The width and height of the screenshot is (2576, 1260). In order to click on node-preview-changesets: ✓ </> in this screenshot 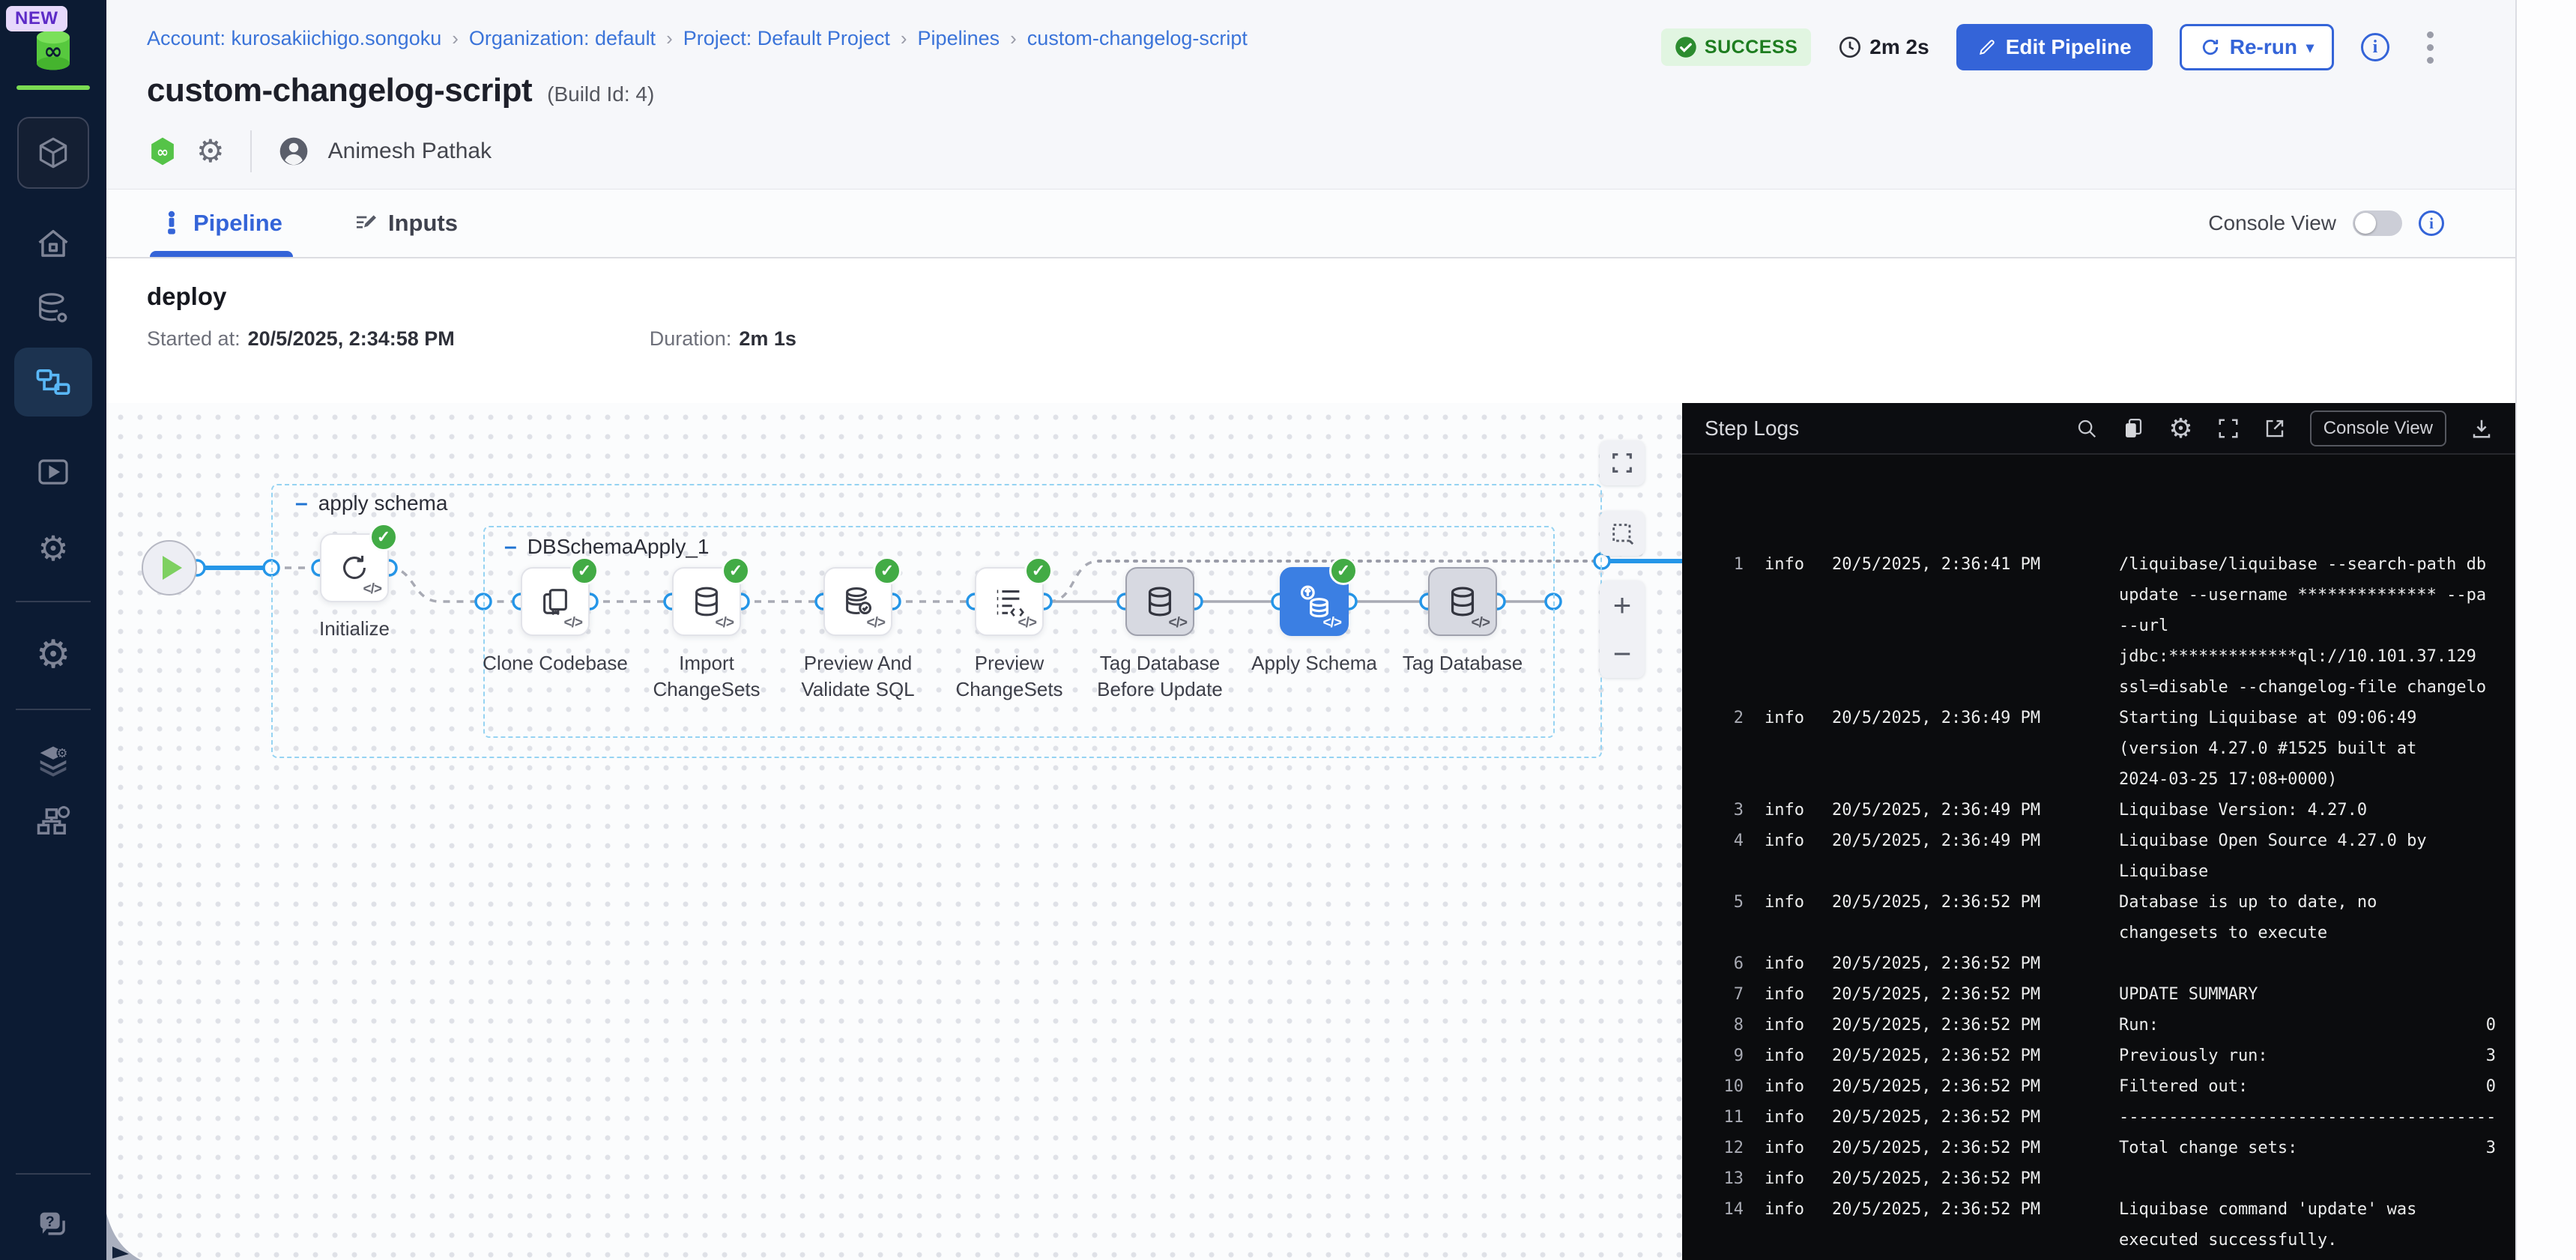, I will do `click(1014, 596)`.